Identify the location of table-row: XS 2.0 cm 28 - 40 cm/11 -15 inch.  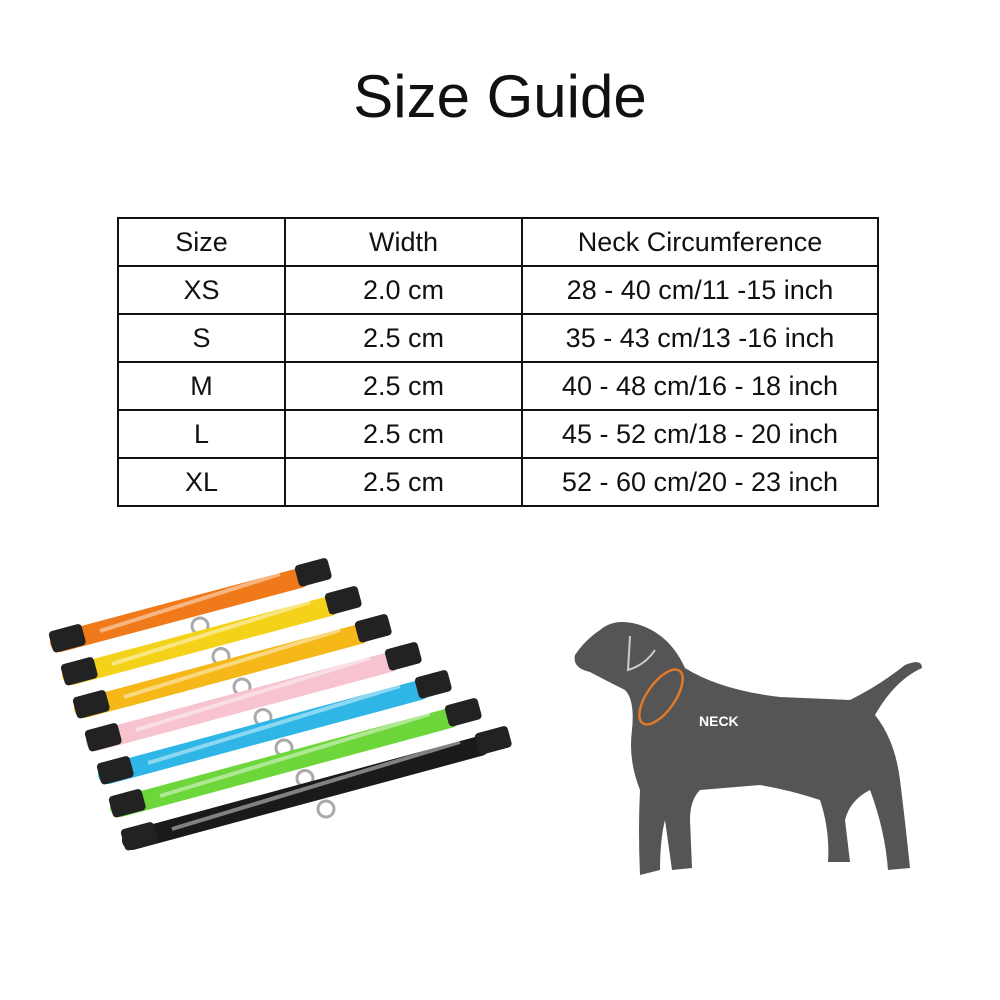
(498, 290).